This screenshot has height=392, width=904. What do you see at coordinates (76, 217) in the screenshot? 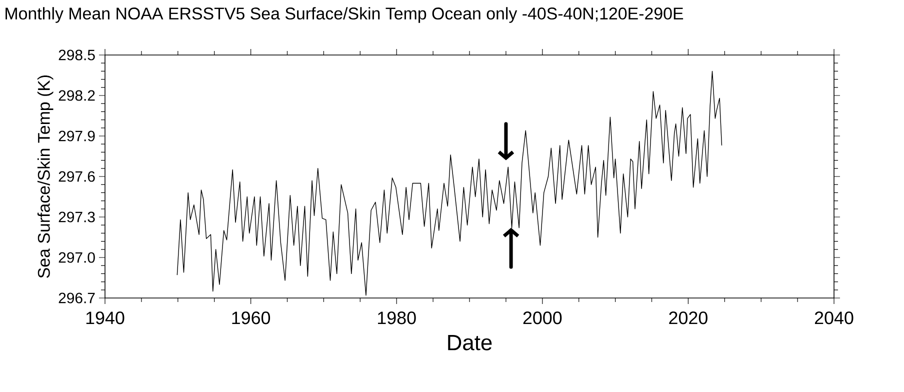
I see `y-tick-label: 297.3` at bounding box center [76, 217].